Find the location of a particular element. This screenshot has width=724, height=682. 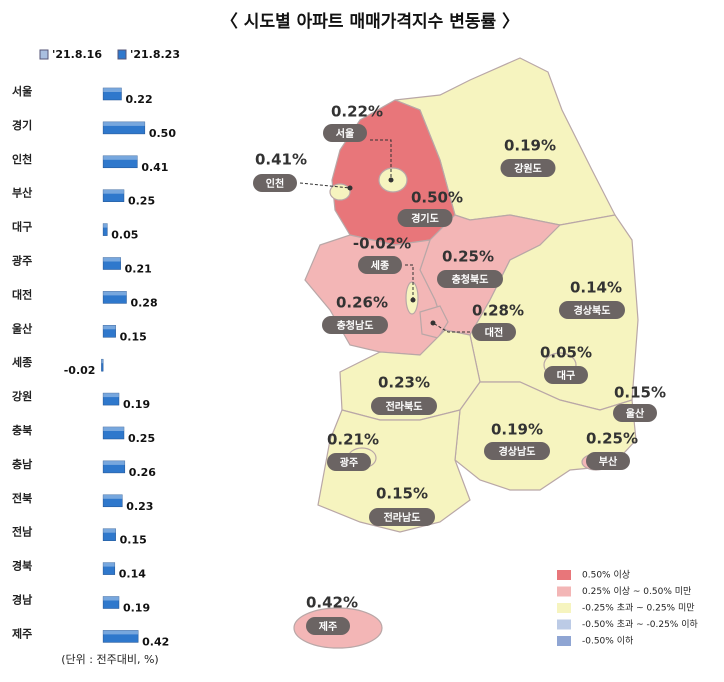

value-label: 0.19 is located at coordinates (136, 608).